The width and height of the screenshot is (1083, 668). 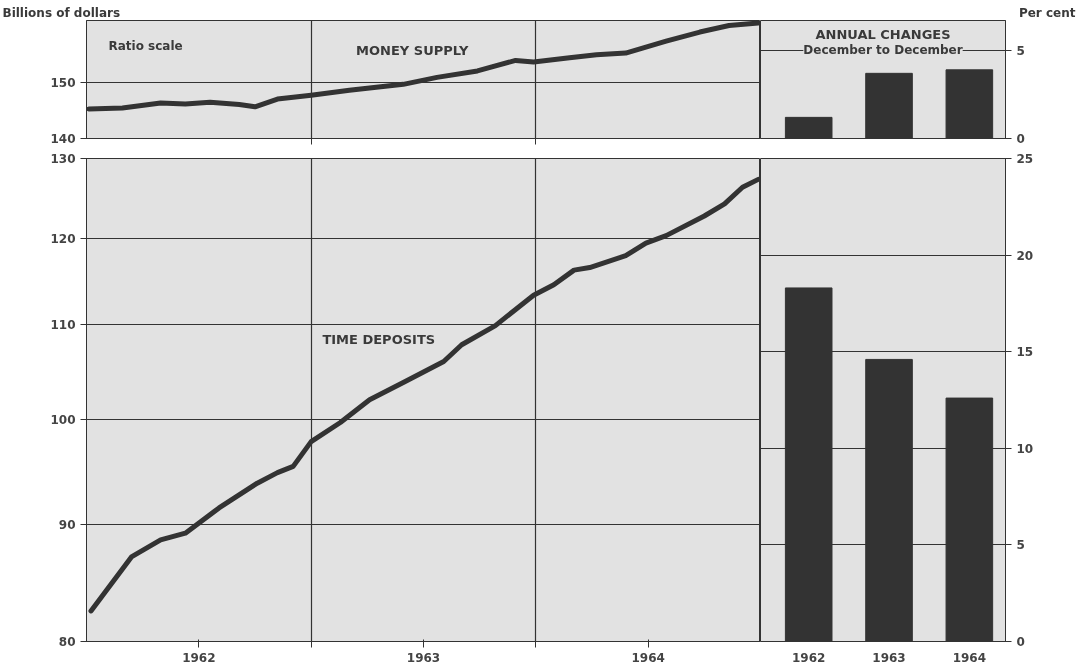 I want to click on y-axis-title: Per cent, so click(x=1047, y=12).